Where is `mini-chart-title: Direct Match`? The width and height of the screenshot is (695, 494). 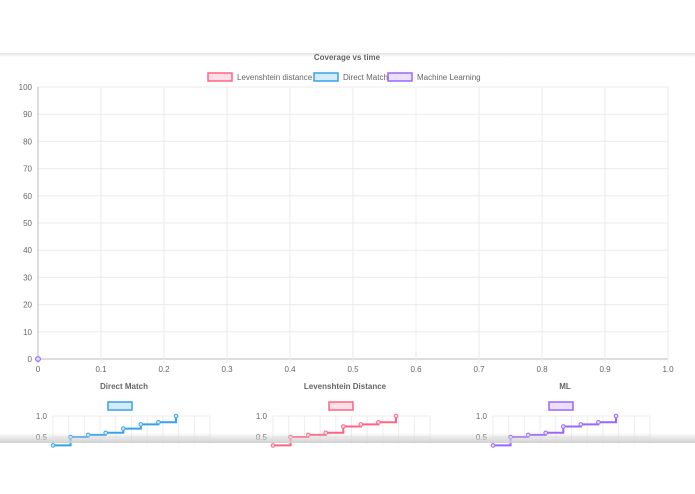 mini-chart-title: Direct Match is located at coordinates (124, 386).